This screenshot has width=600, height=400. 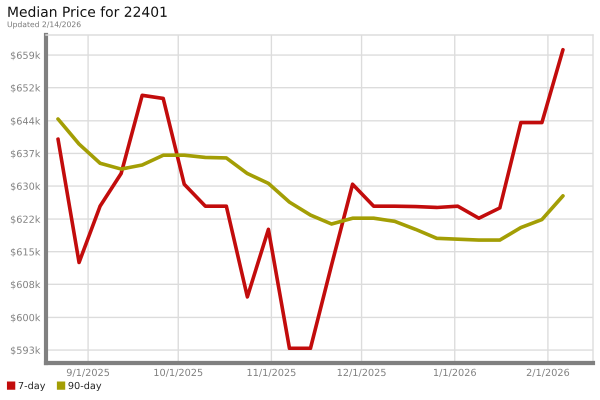 I want to click on legend-label: 90-day, so click(x=85, y=387).